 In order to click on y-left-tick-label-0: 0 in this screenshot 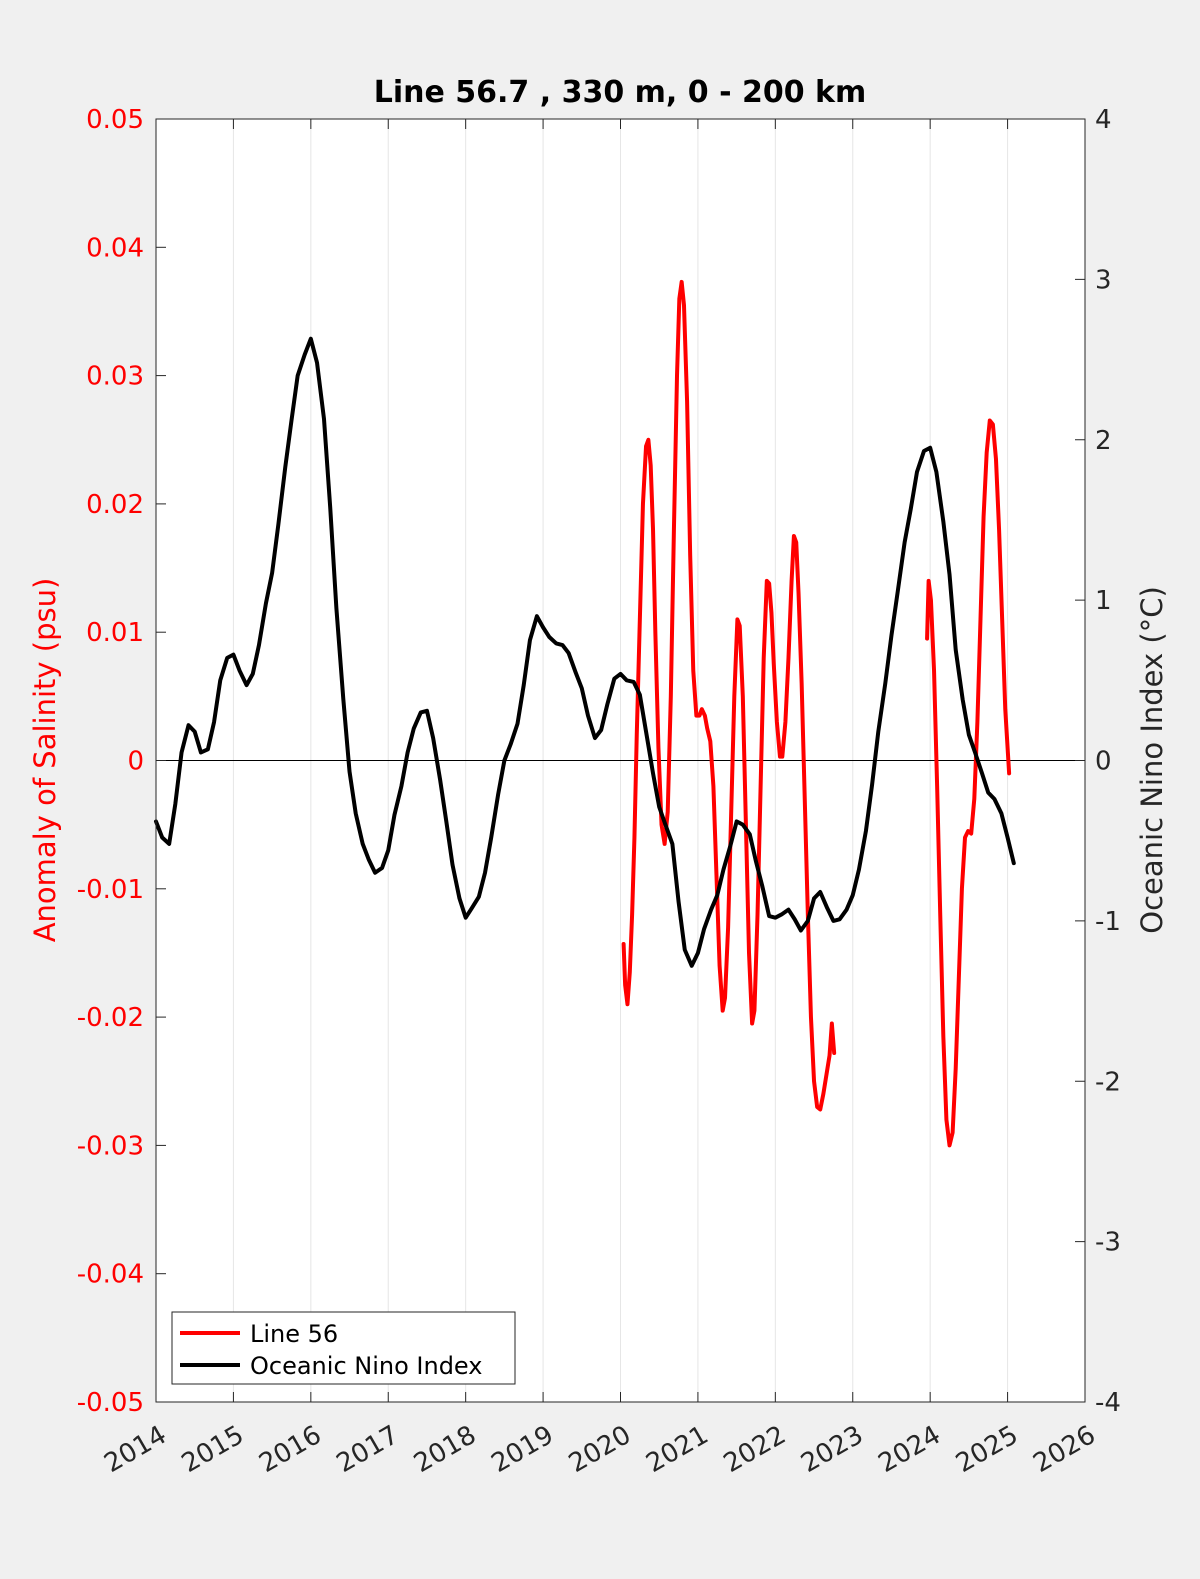, I will do `click(135, 762)`.